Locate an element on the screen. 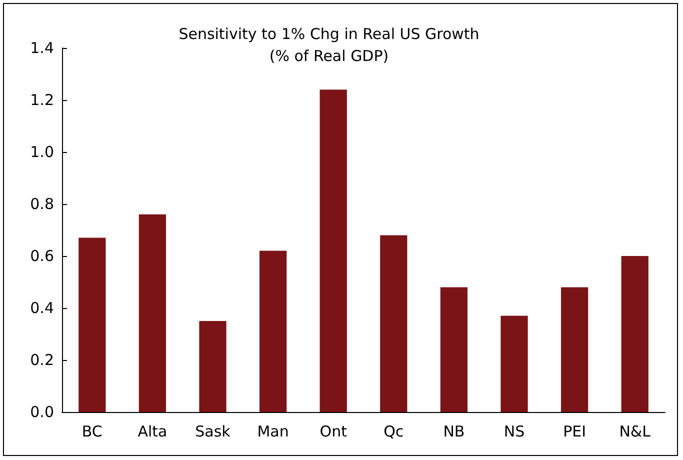  x-tick-label: Ont is located at coordinates (334, 431).